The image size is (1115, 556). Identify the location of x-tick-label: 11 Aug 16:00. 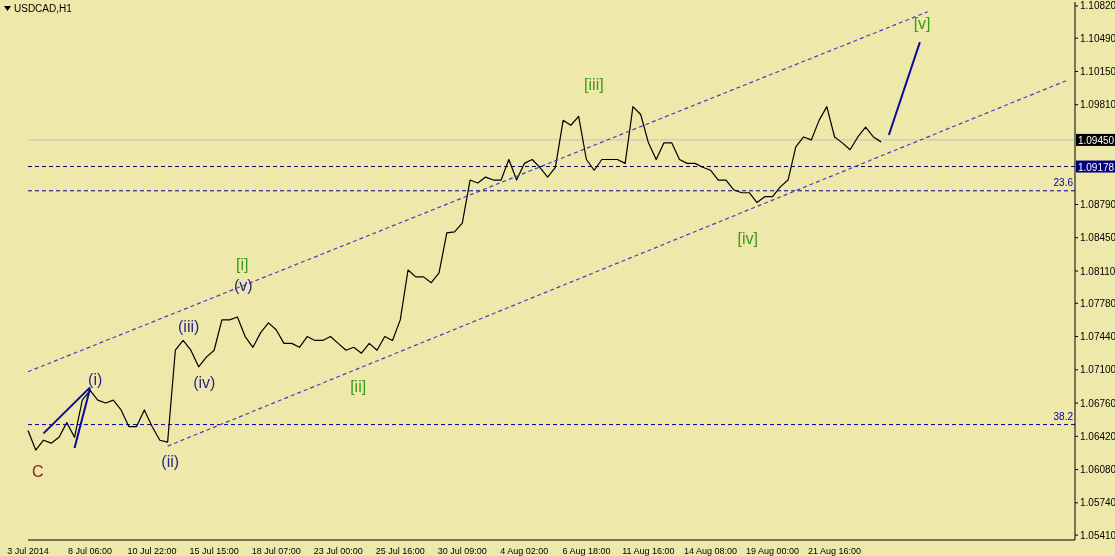
(648, 551).